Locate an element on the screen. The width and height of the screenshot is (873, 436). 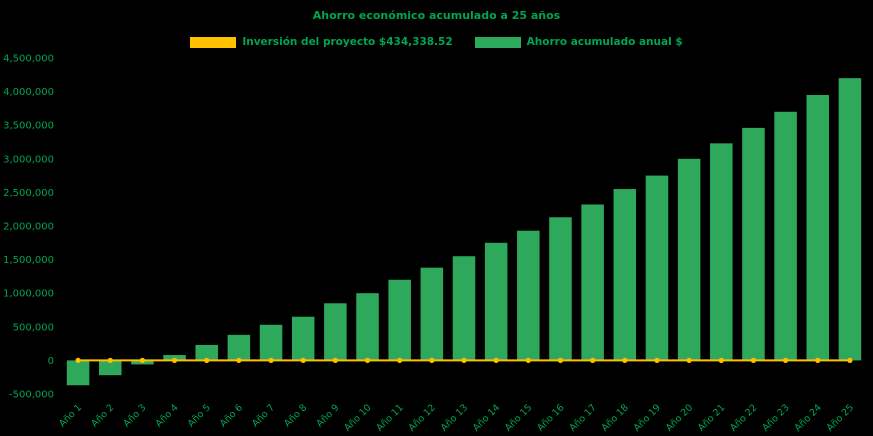
y-tick-label: 2,500,000 is located at coordinates (28, 193).